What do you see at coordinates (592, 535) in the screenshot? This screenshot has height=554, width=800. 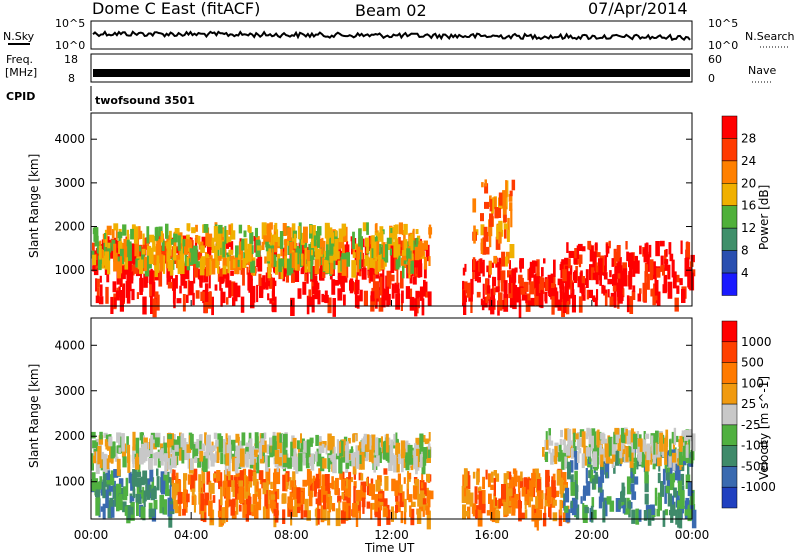 I see `x-tick-label: 20:00` at bounding box center [592, 535].